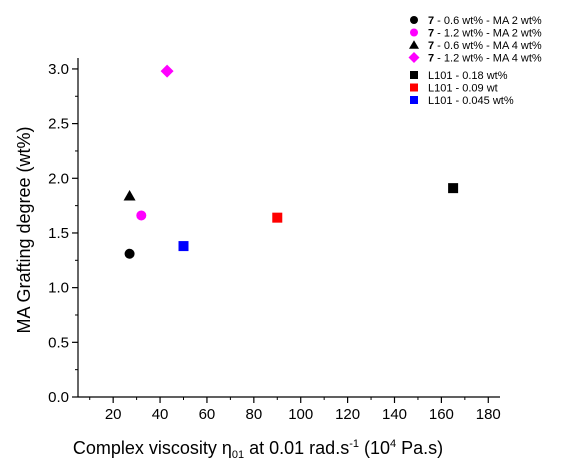 Image resolution: width=571 pixels, height=461 pixels. I want to click on legend-label-7: L101 - 0.045 wt%, so click(471, 101).